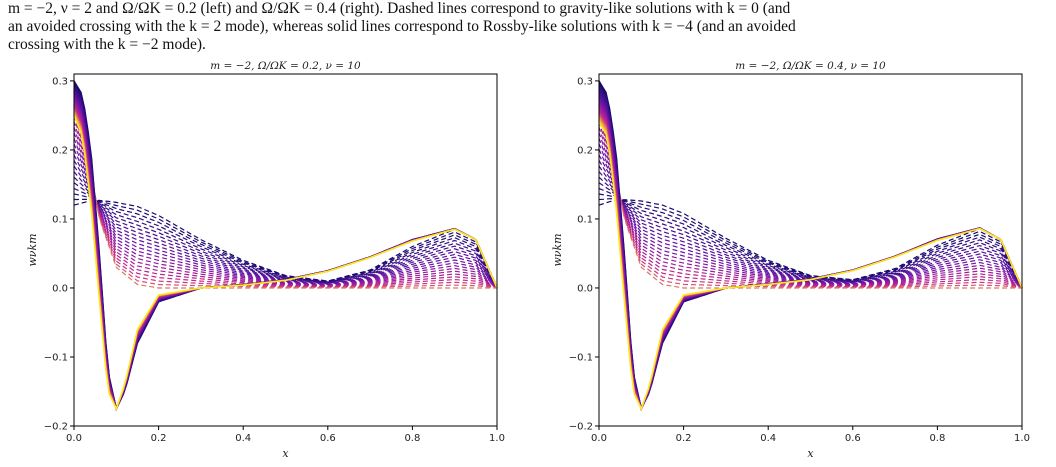 The height and width of the screenshot is (467, 1056). I want to click on x-axis-label: x, so click(285, 453).